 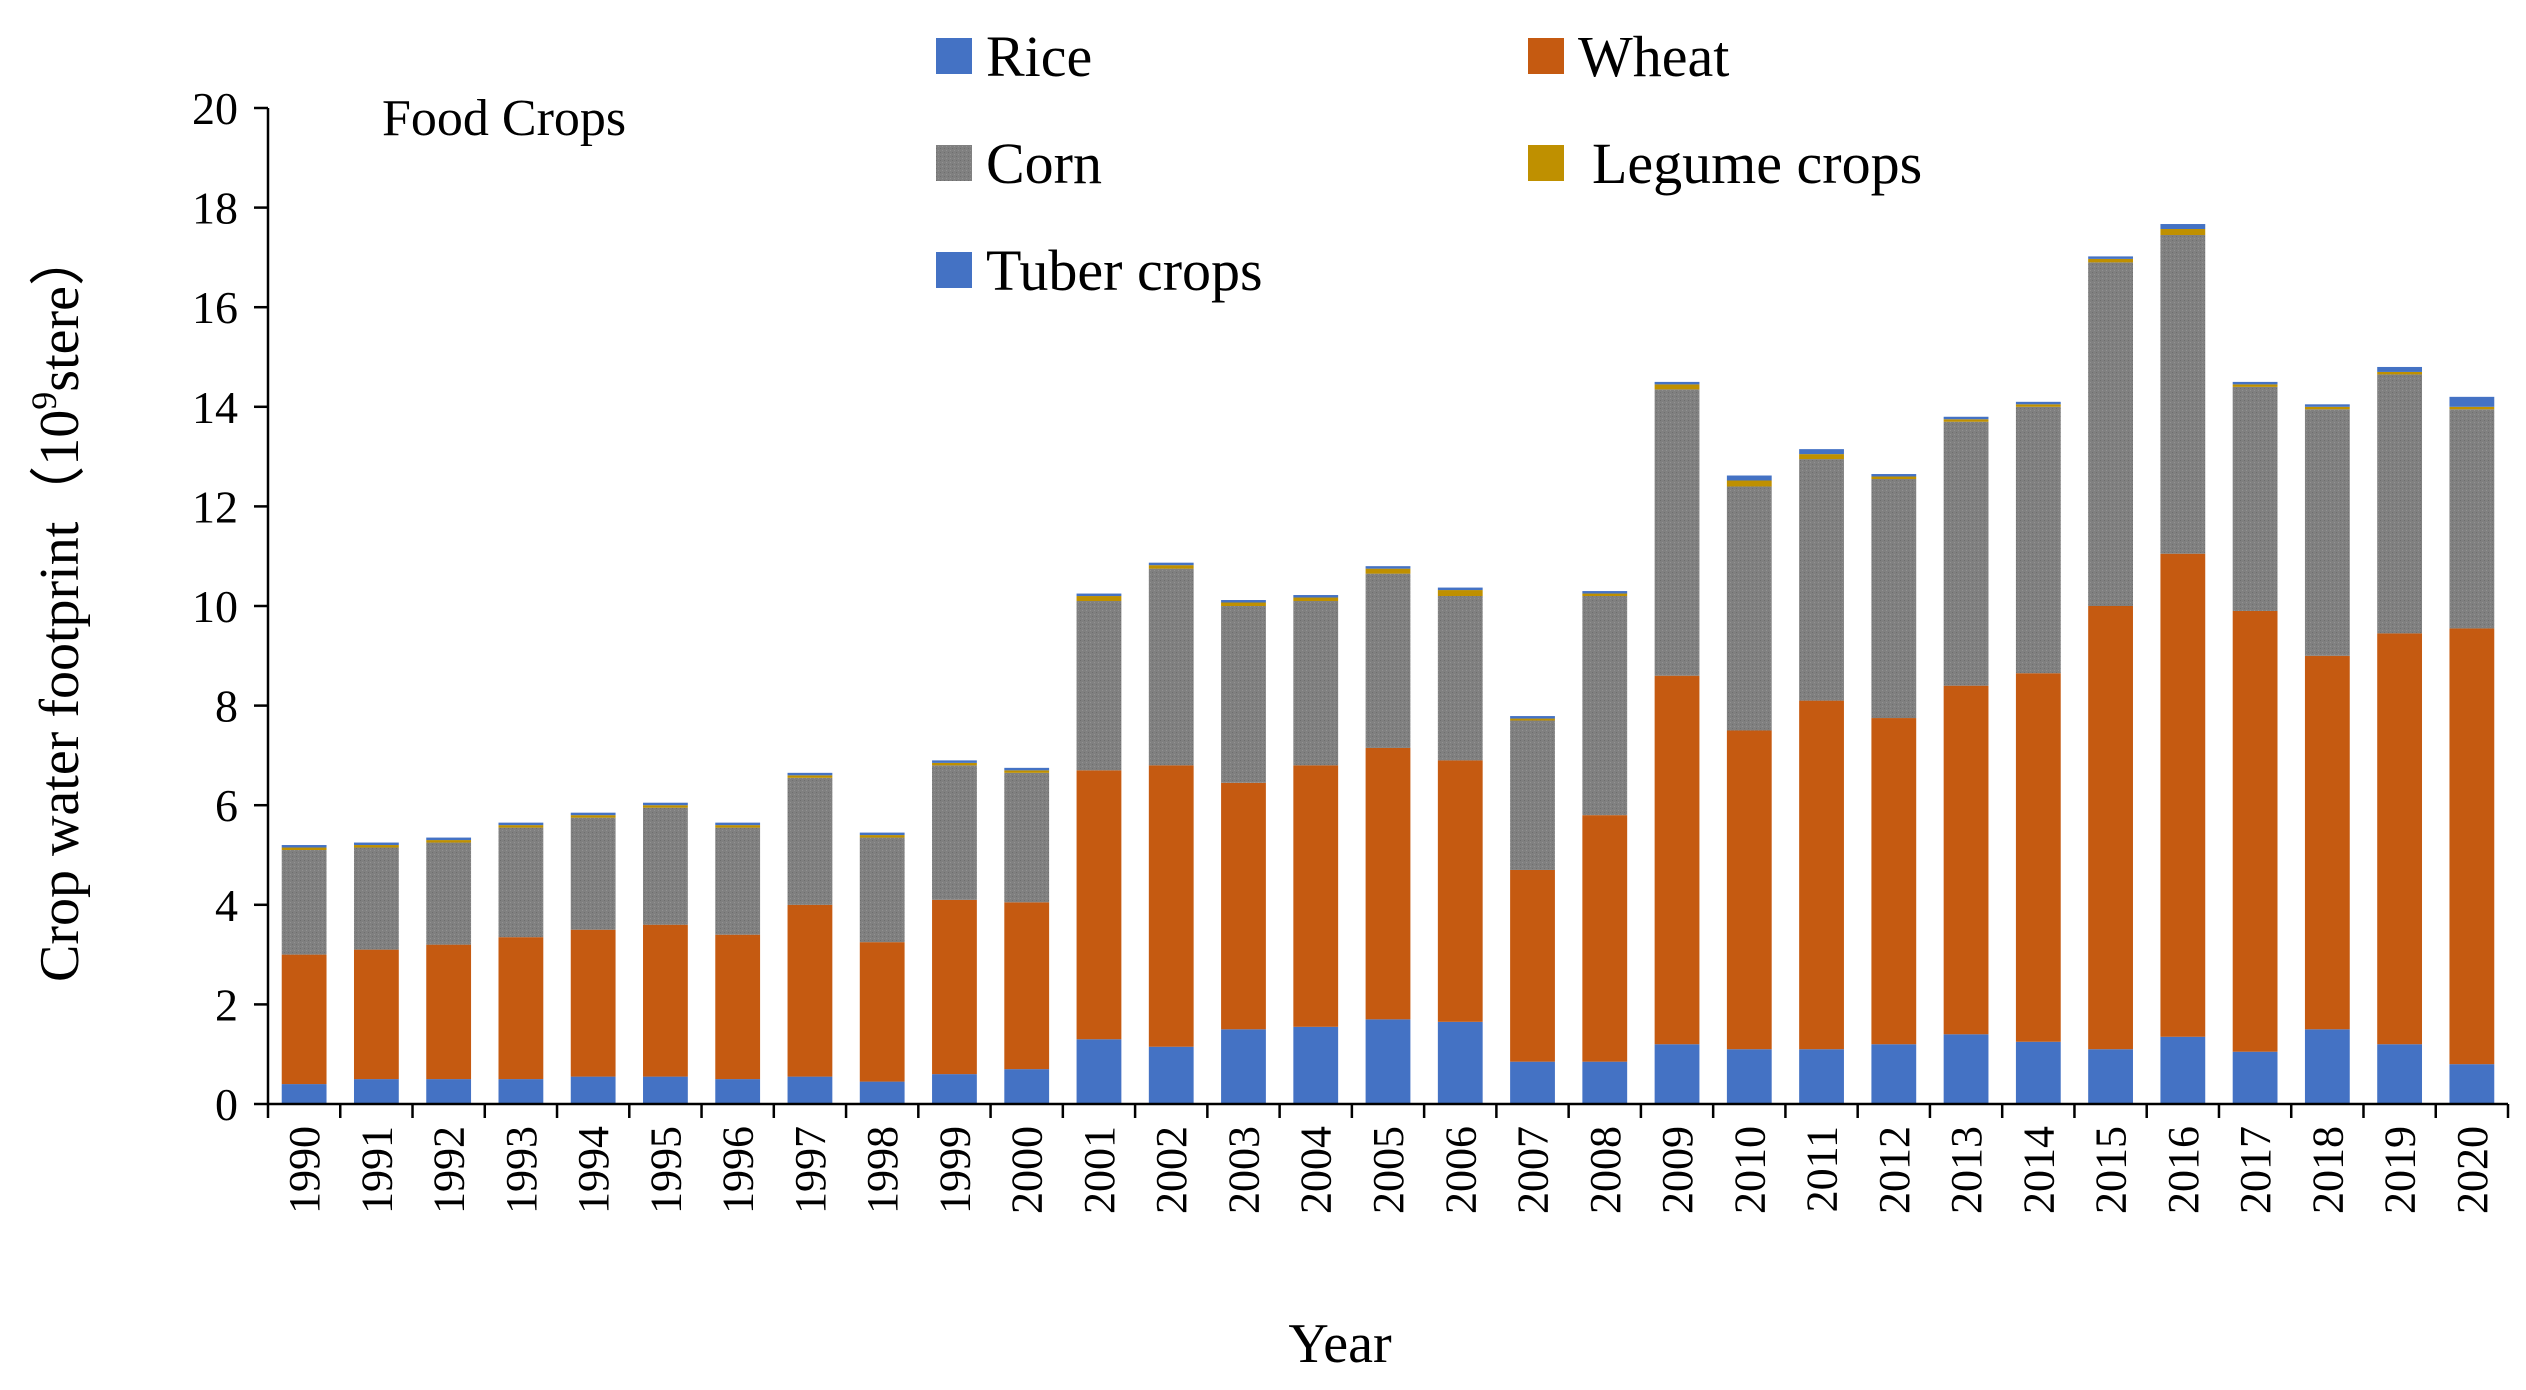 What do you see at coordinates (1027, 1086) in the screenshot?
I see `bar-rice-2000` at bounding box center [1027, 1086].